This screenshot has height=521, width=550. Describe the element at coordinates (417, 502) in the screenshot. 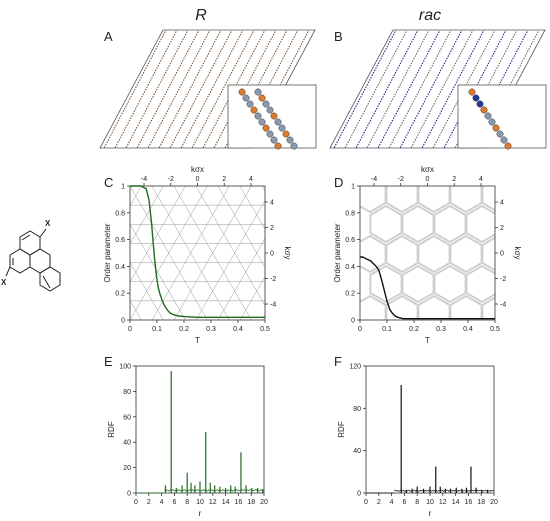

I see `x-tick-label: 8` at that location.